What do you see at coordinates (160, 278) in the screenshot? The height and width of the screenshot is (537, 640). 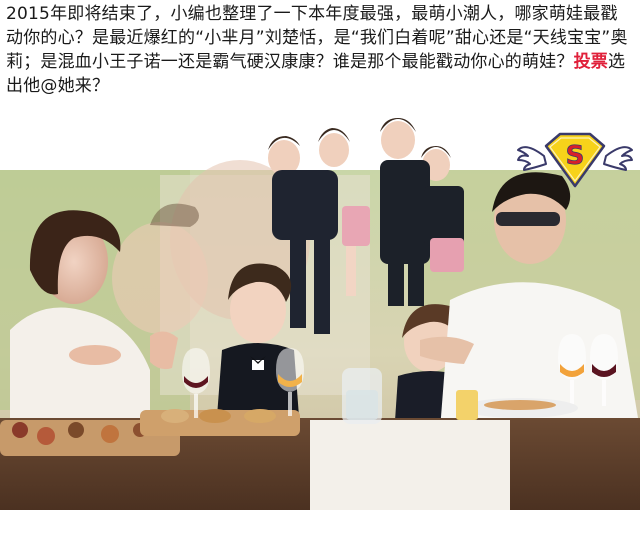 I see `faded-child-face` at bounding box center [160, 278].